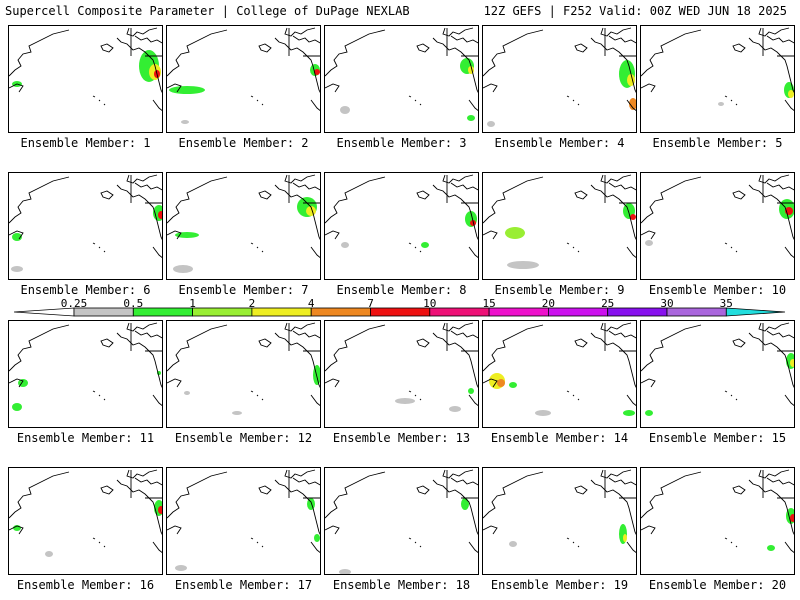 The width and height of the screenshot is (800, 600). I want to click on color-scale-tick-label: 15, so click(489, 303).